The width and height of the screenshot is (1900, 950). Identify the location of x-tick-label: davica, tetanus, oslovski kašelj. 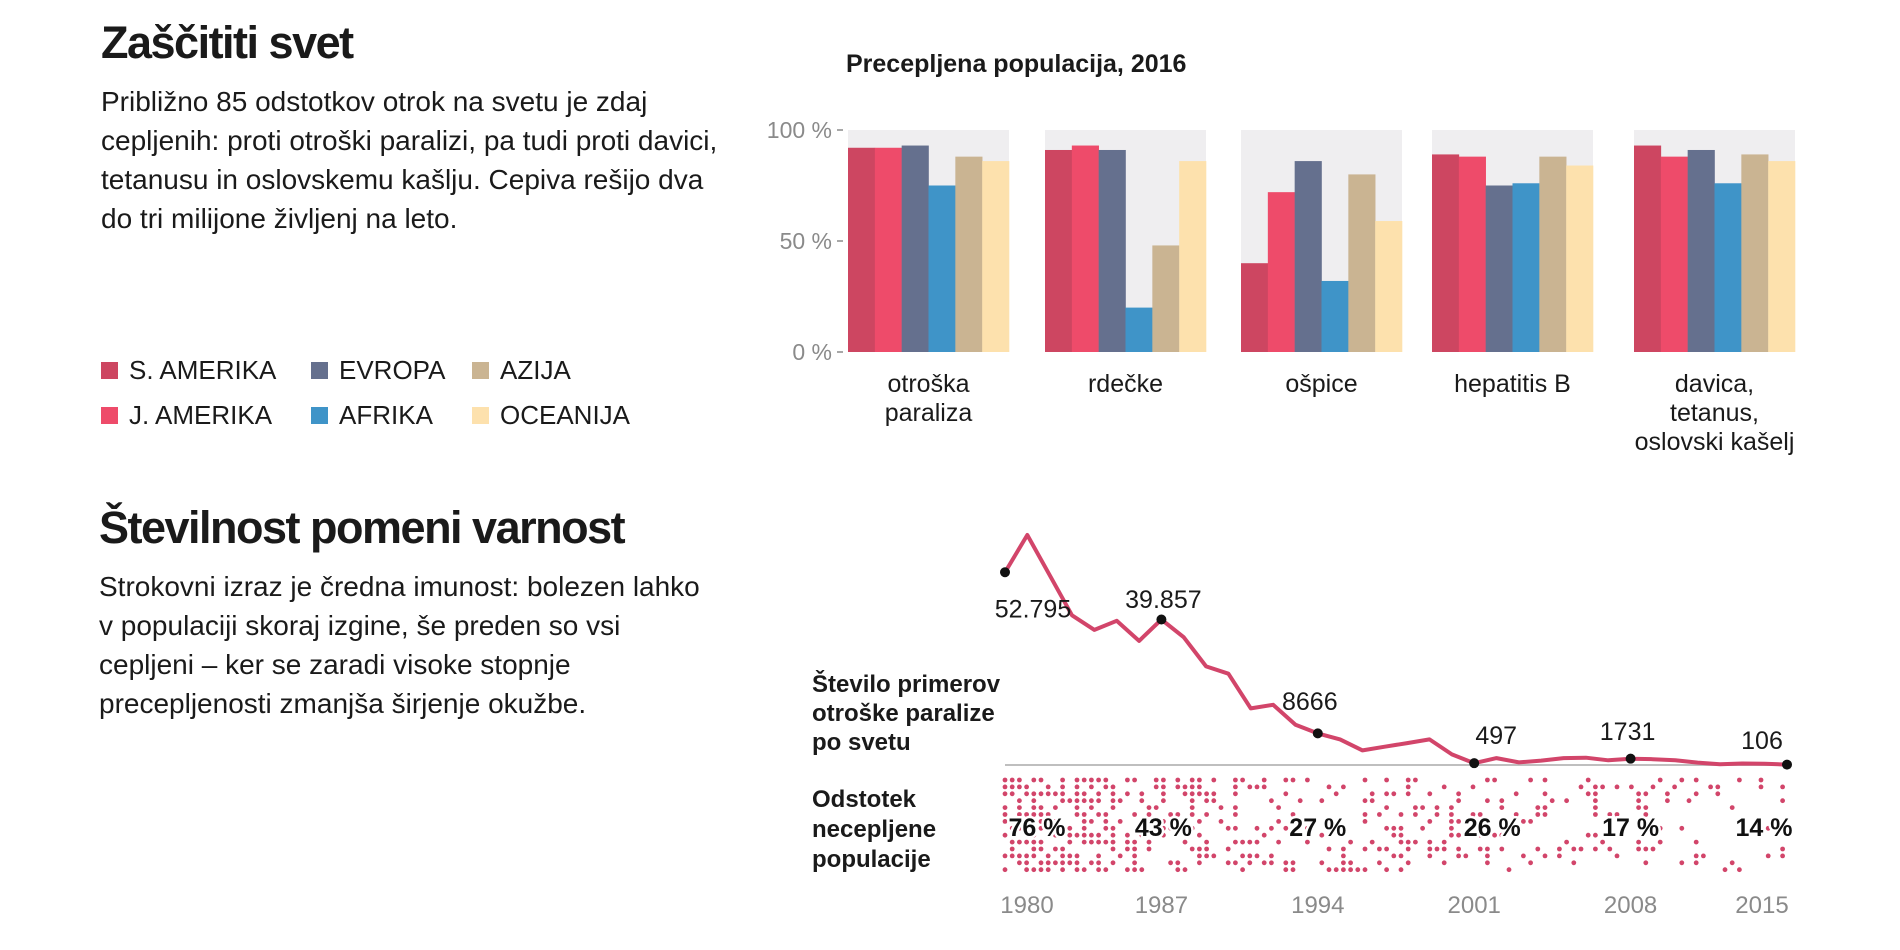
(1715, 413).